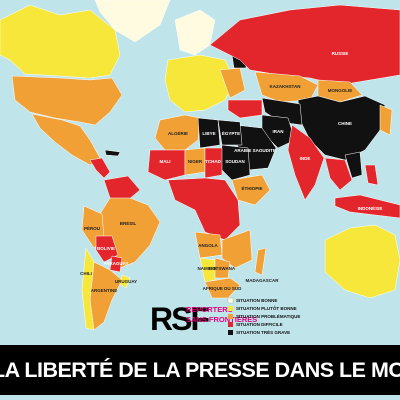  Describe the element at coordinates (92, 227) in the screenshot. I see `country-label: PÉROU` at that location.